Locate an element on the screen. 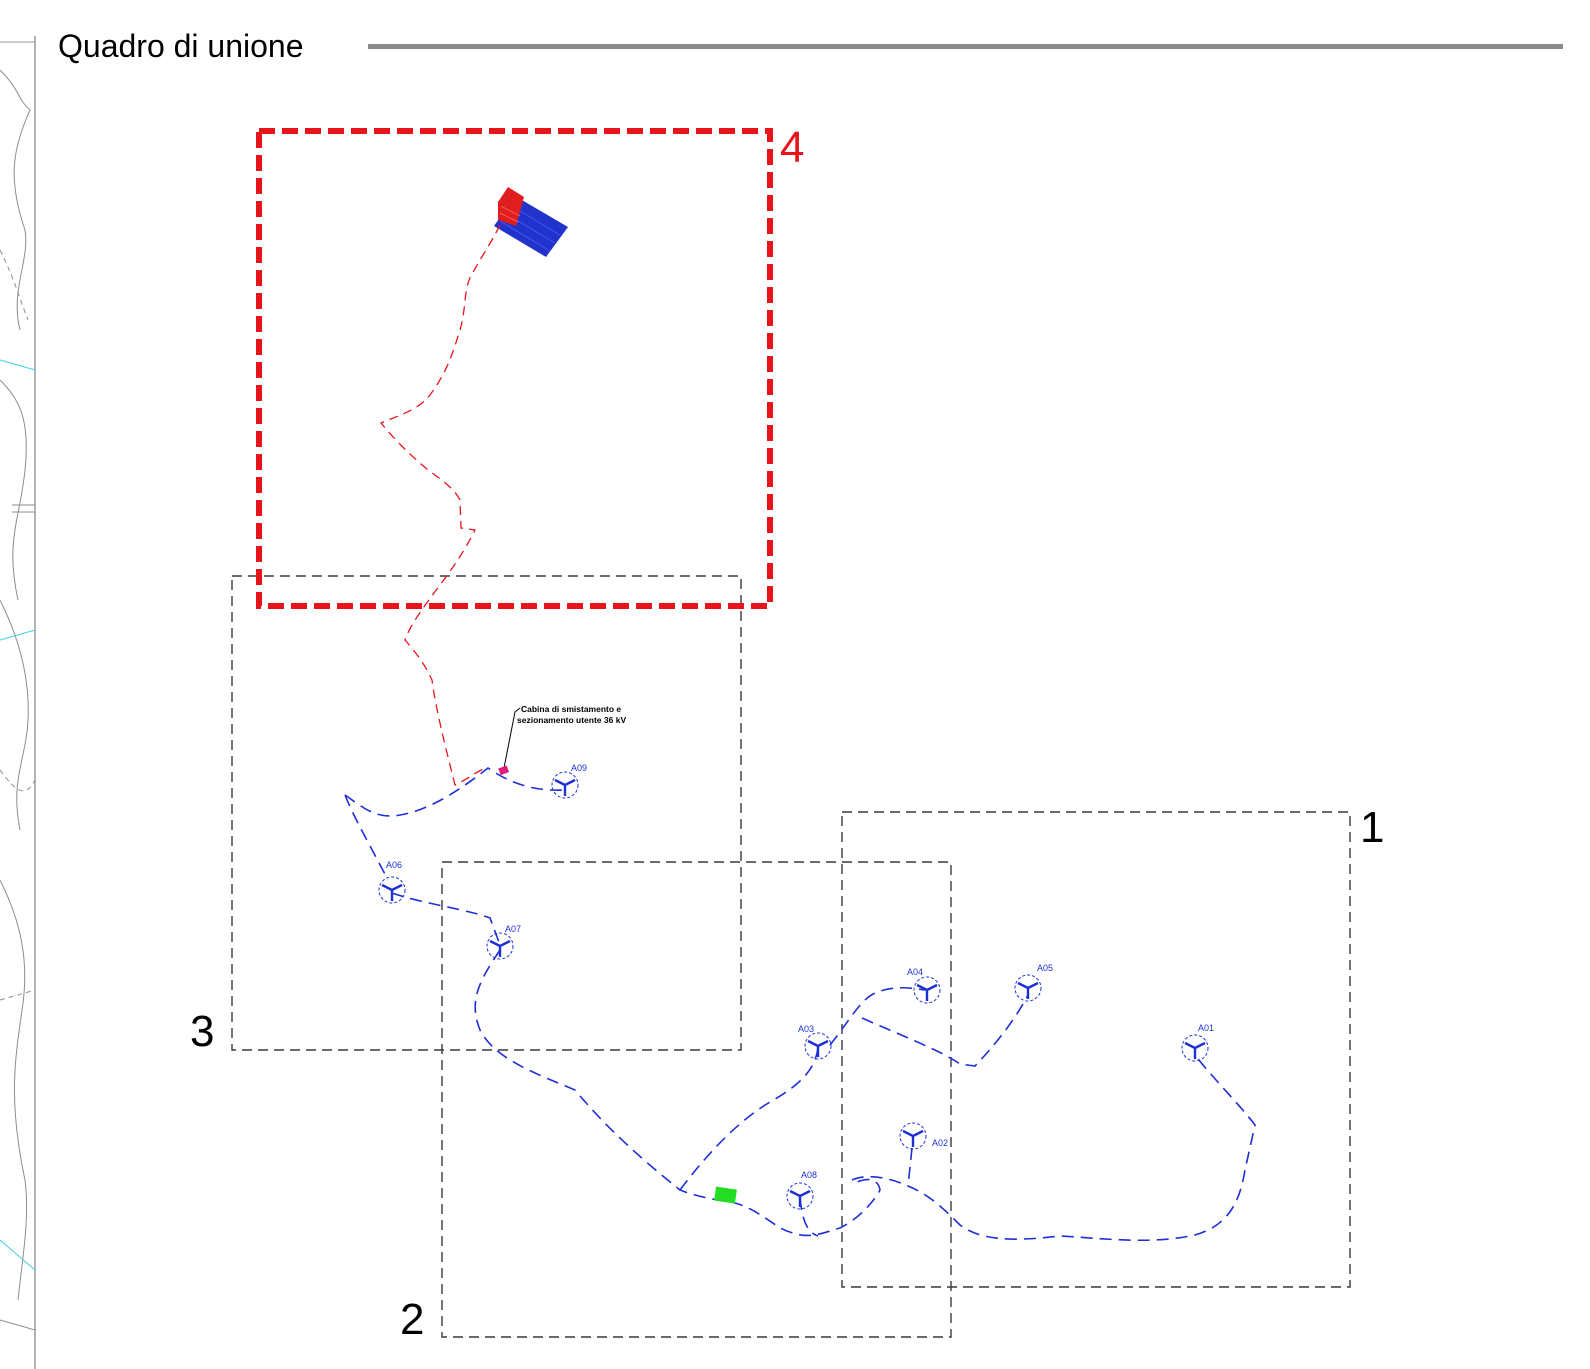  title-rule is located at coordinates (965, 46).